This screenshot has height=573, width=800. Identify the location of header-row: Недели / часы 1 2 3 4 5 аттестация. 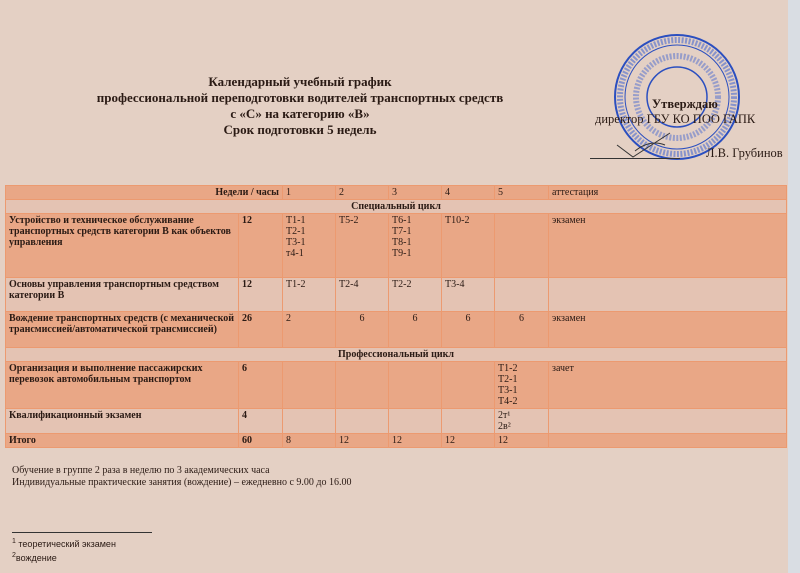
(396, 192).